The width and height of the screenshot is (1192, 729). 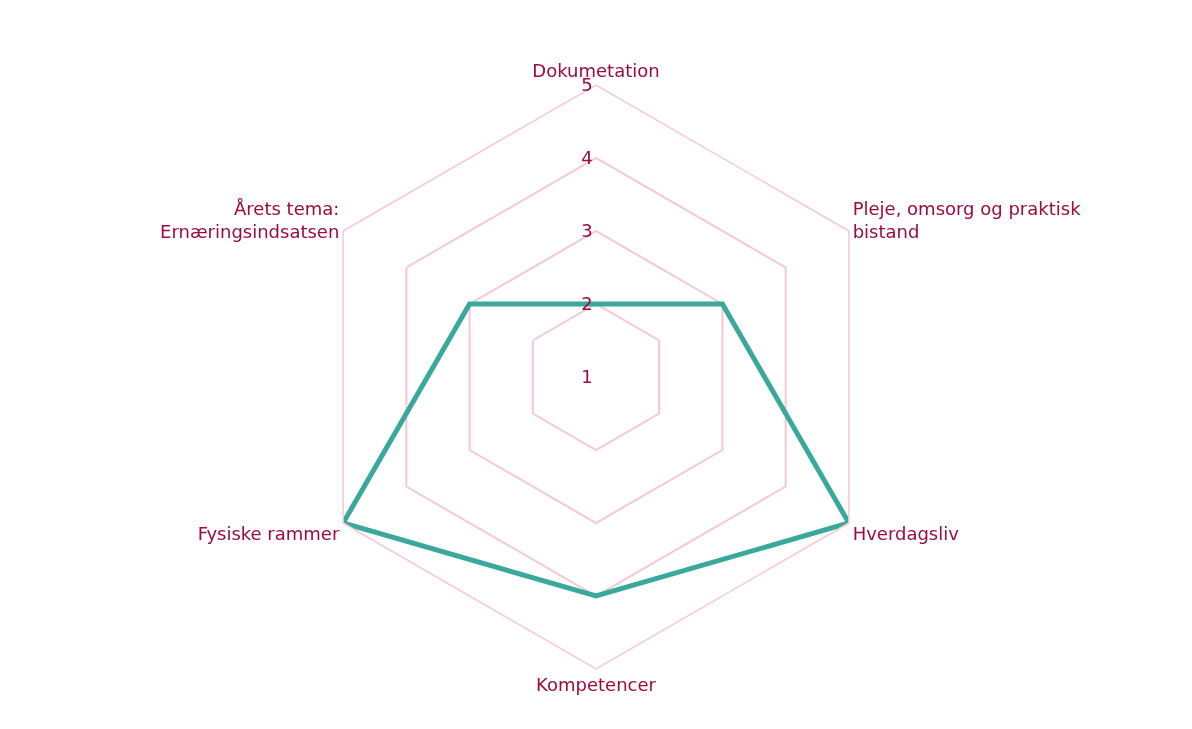 What do you see at coordinates (268, 533) in the screenshot?
I see `spoke-label: Fysiske rammer` at bounding box center [268, 533].